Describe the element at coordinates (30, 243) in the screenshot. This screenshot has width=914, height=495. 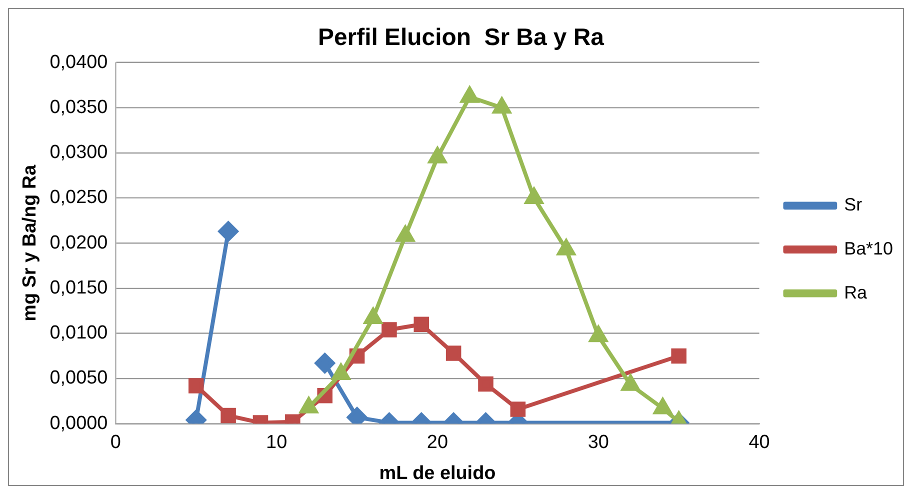
I see `y-axis-title: mg Sr y Ba/ng Ra` at that location.